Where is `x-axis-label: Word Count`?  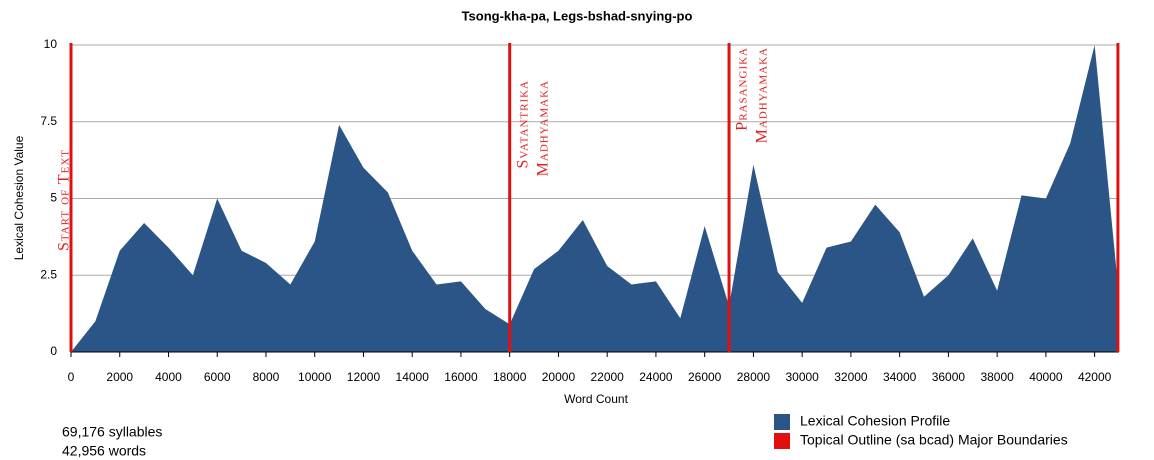
x-axis-label: Word Count is located at coordinates (596, 399).